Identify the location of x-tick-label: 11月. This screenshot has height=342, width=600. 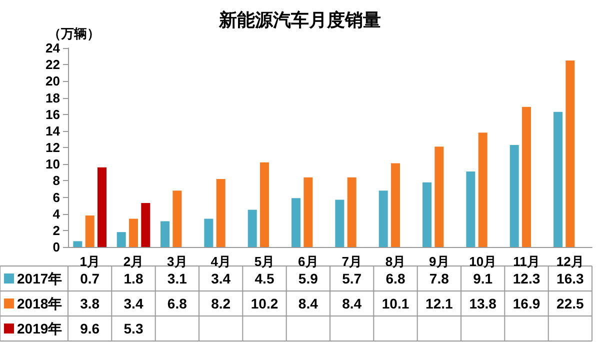
(526, 261).